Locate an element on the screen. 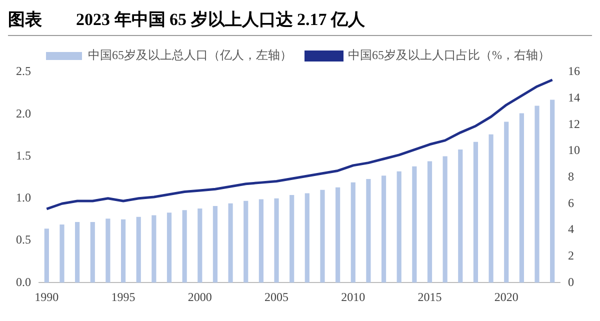  y-tick-label: 0.5 is located at coordinates (23, 239).